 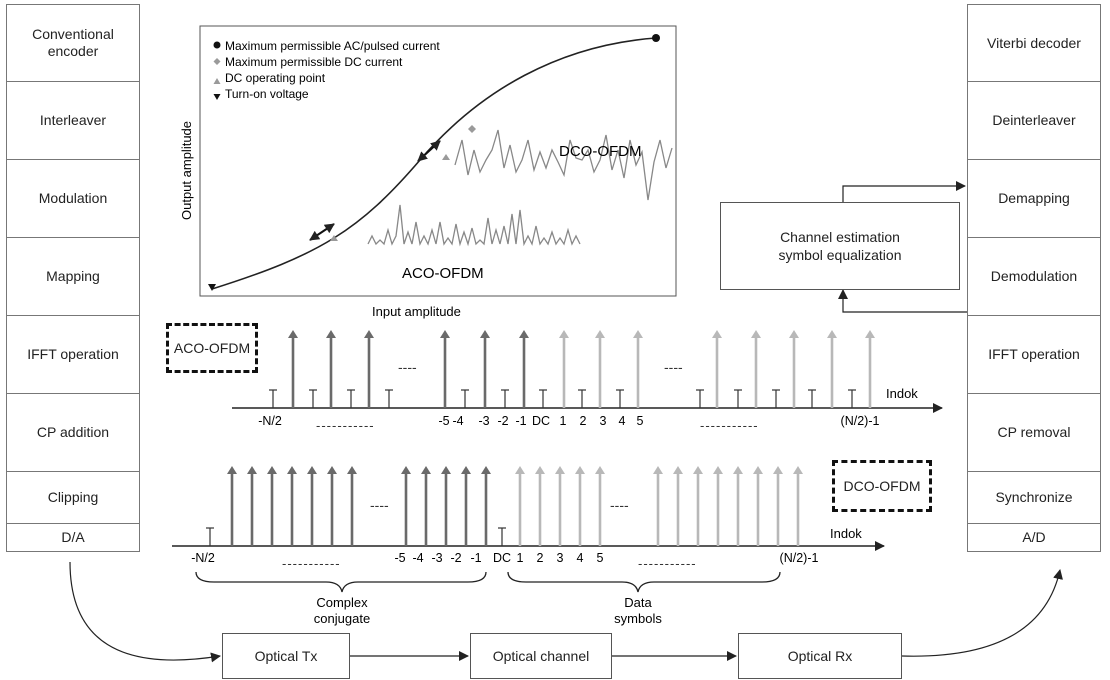 I want to click on dco-stems, so click(x=504, y=506).